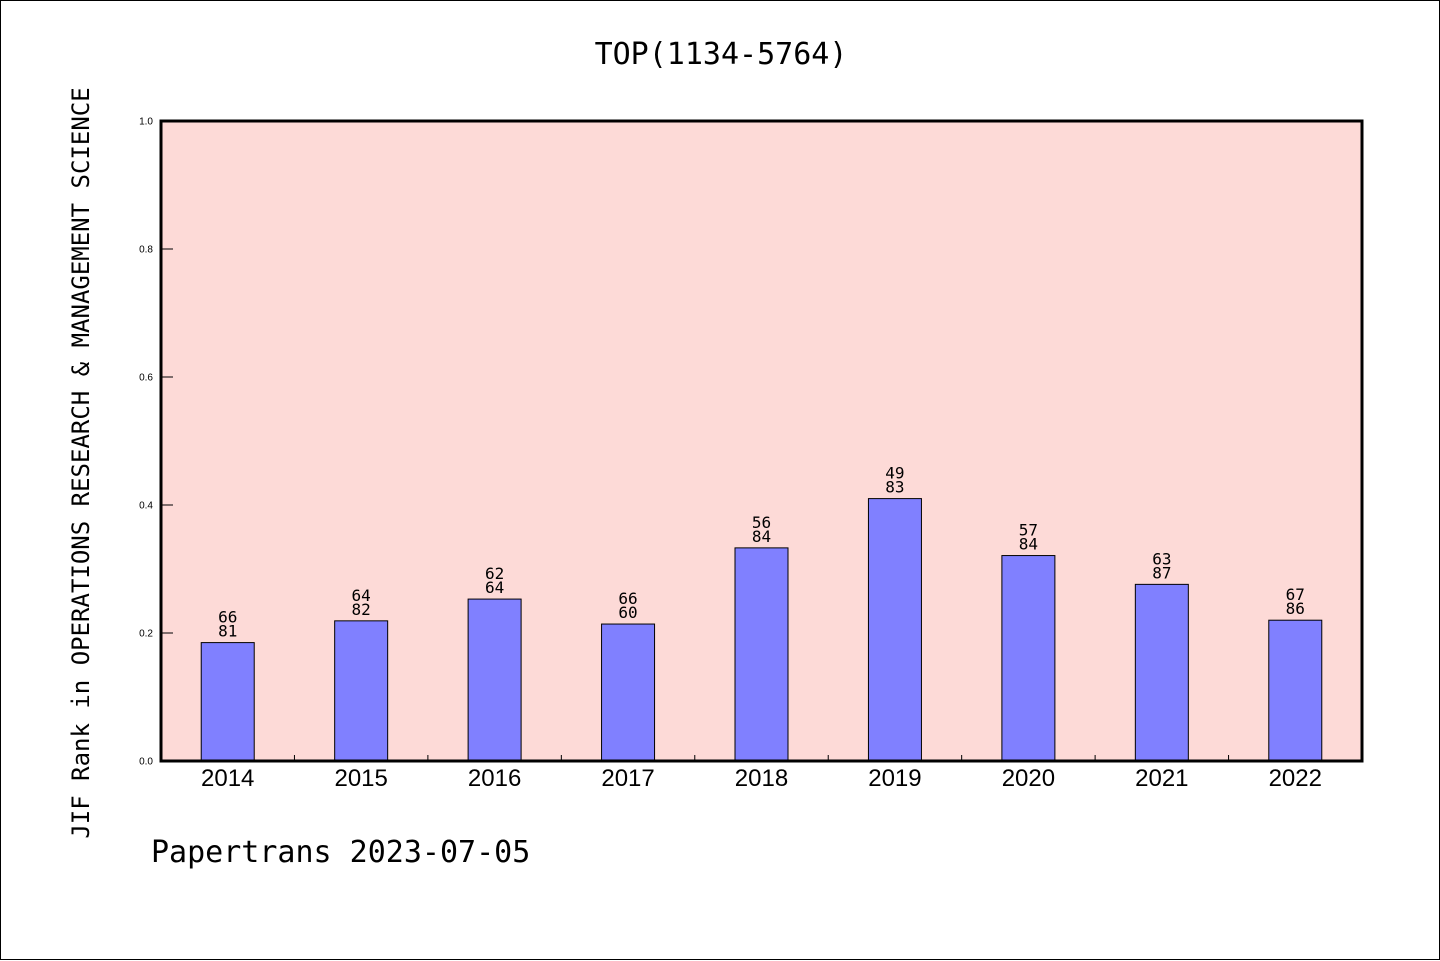 This screenshot has height=961, width=1440. I want to click on bar-label-bottom: 83, so click(894, 487).